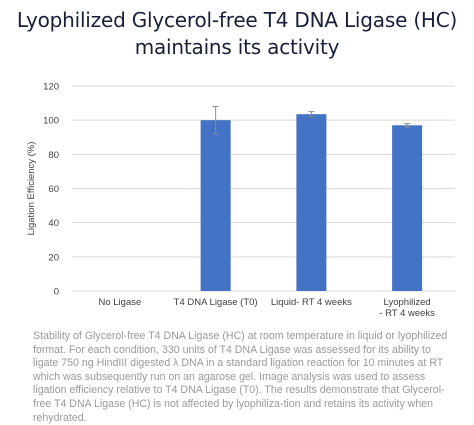 This screenshot has width=474, height=425. Describe the element at coordinates (31, 189) in the screenshot. I see `y-axis-label: Ligation Efficiency (%)` at that location.